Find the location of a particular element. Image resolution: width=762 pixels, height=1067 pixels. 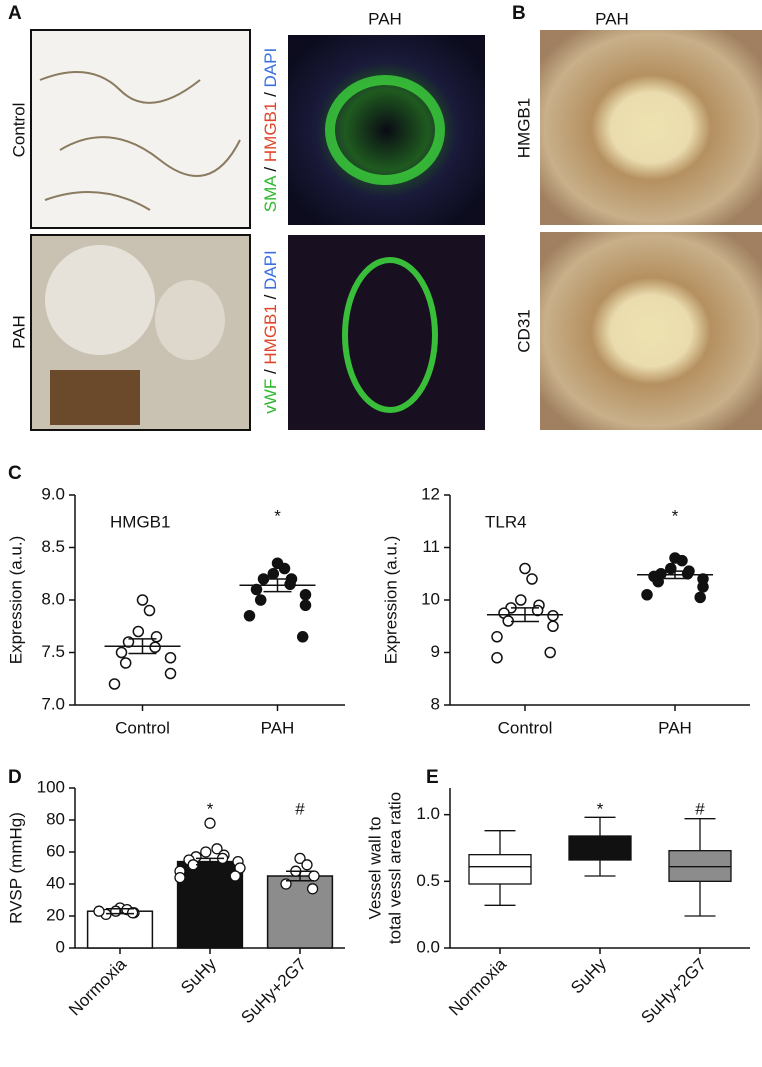

y-tick-label: 7.0 is located at coordinates (53, 703).